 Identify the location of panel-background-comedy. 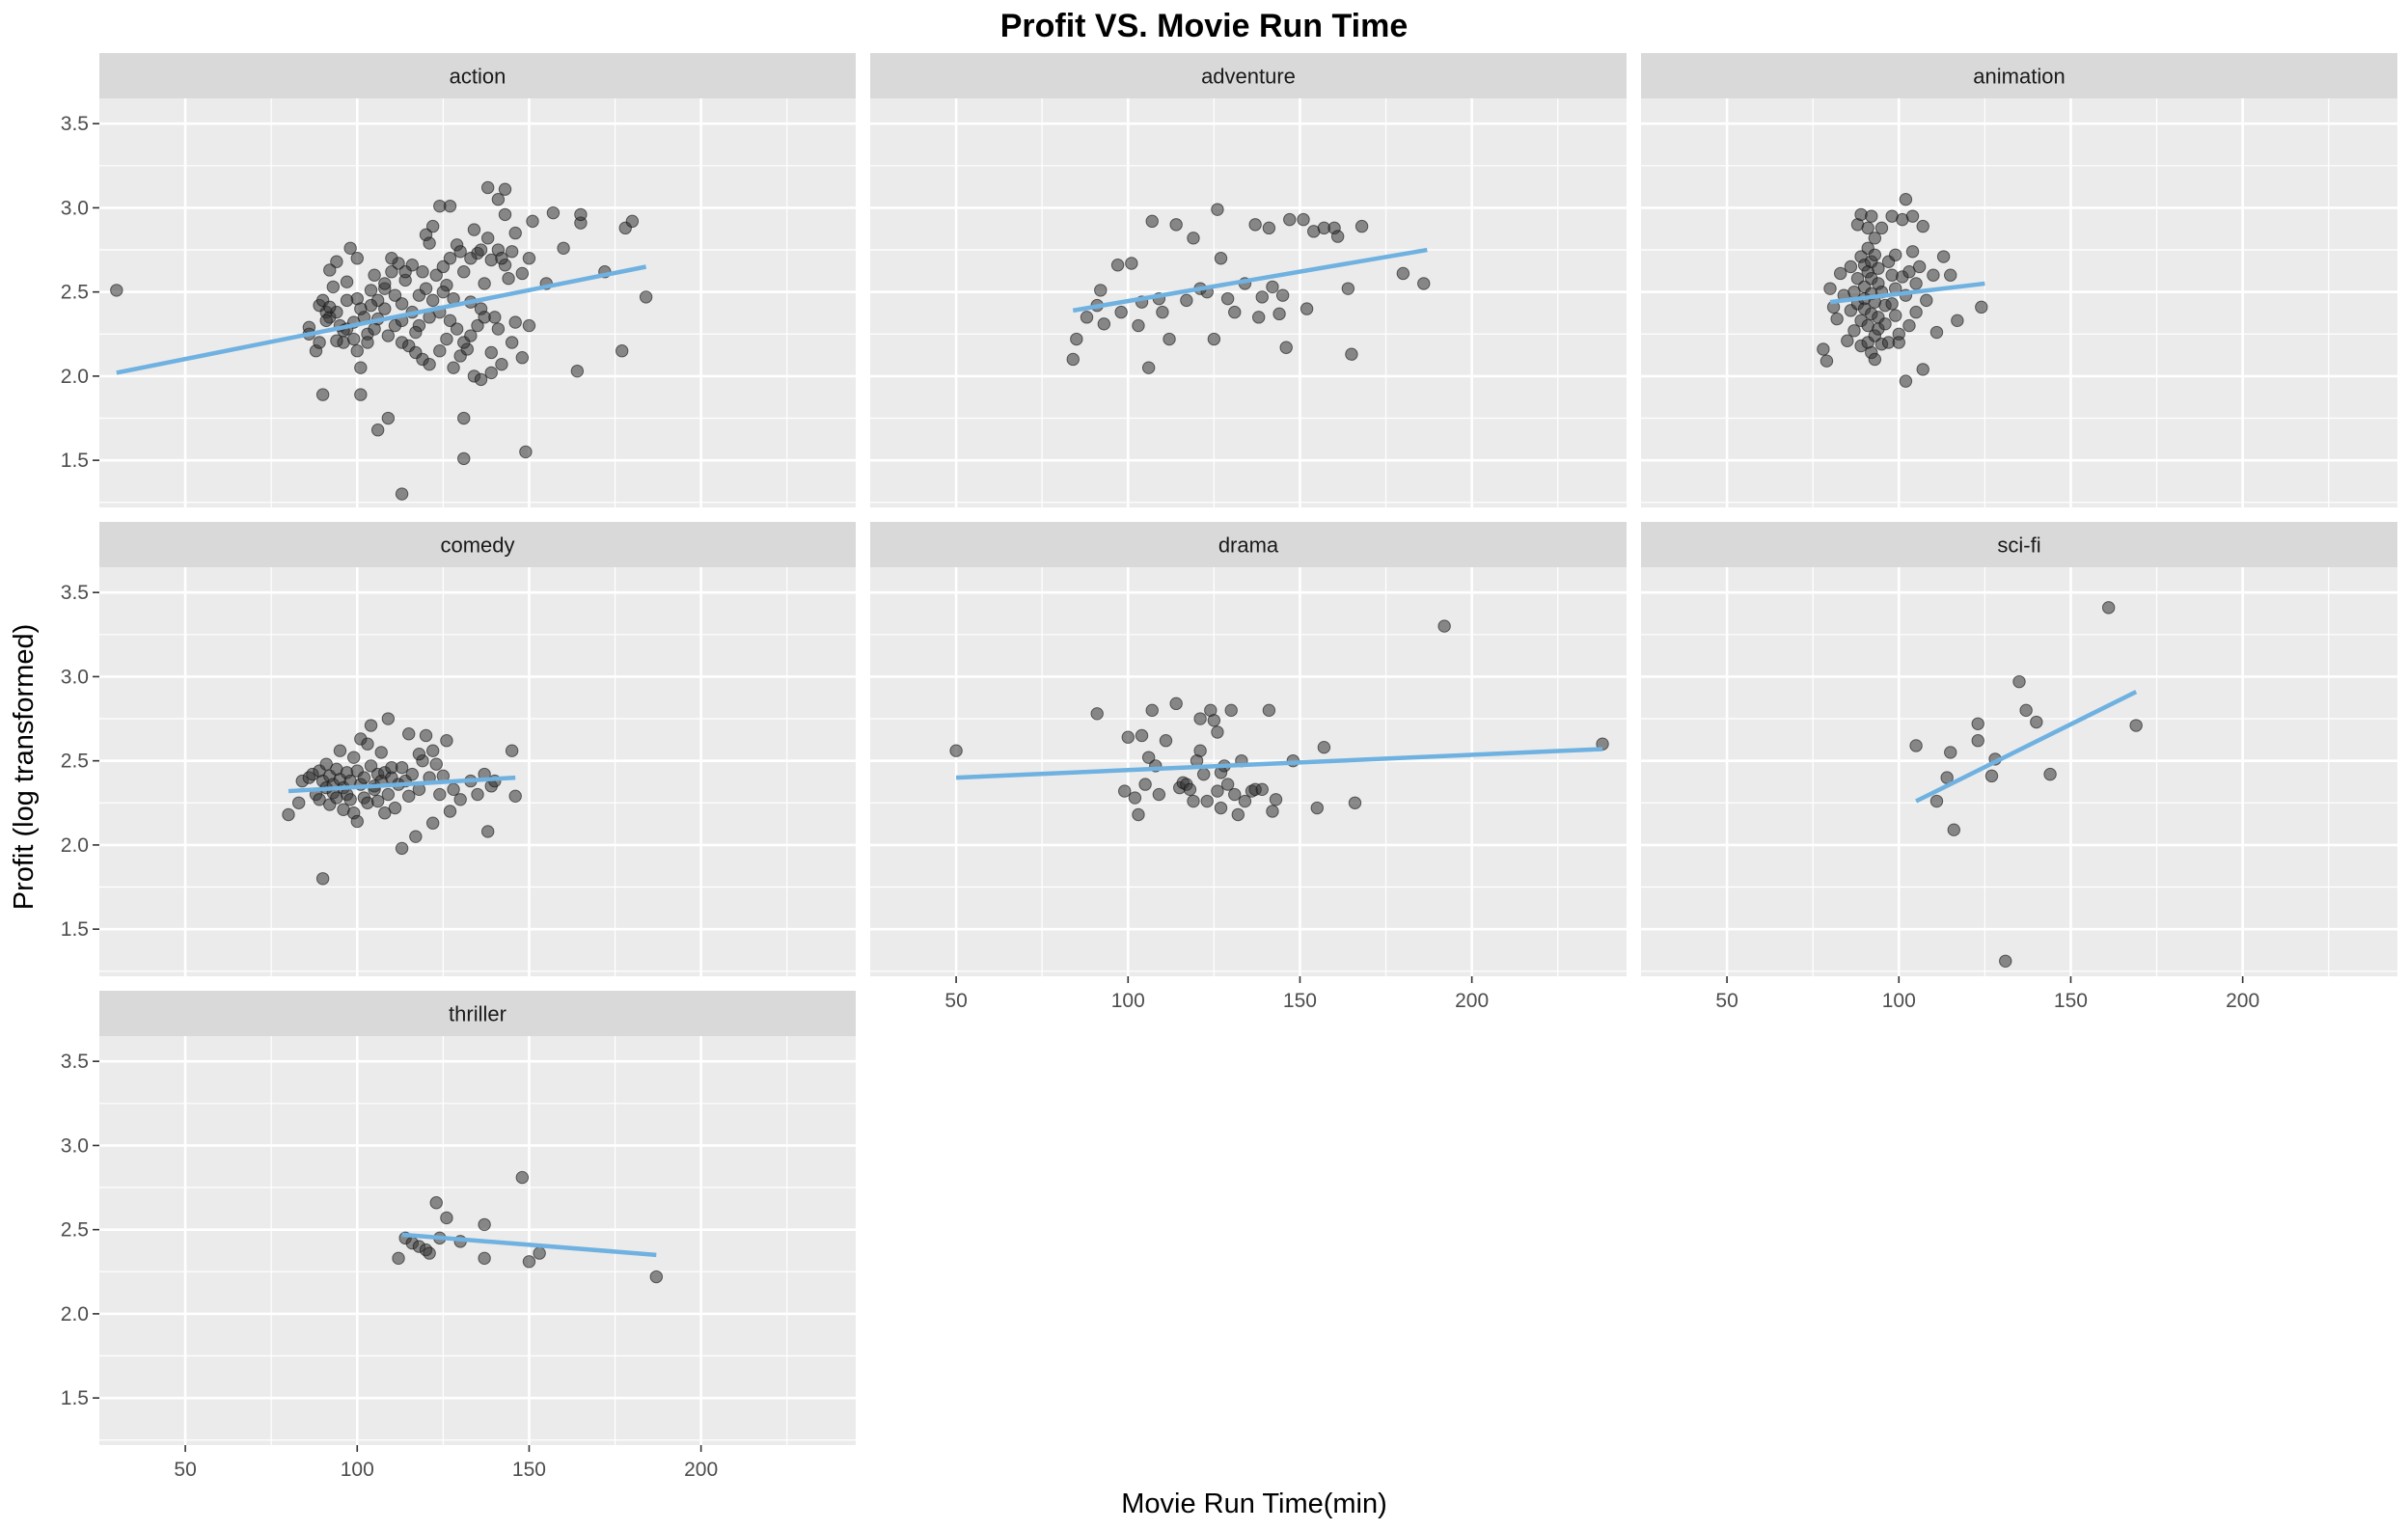
(477, 771).